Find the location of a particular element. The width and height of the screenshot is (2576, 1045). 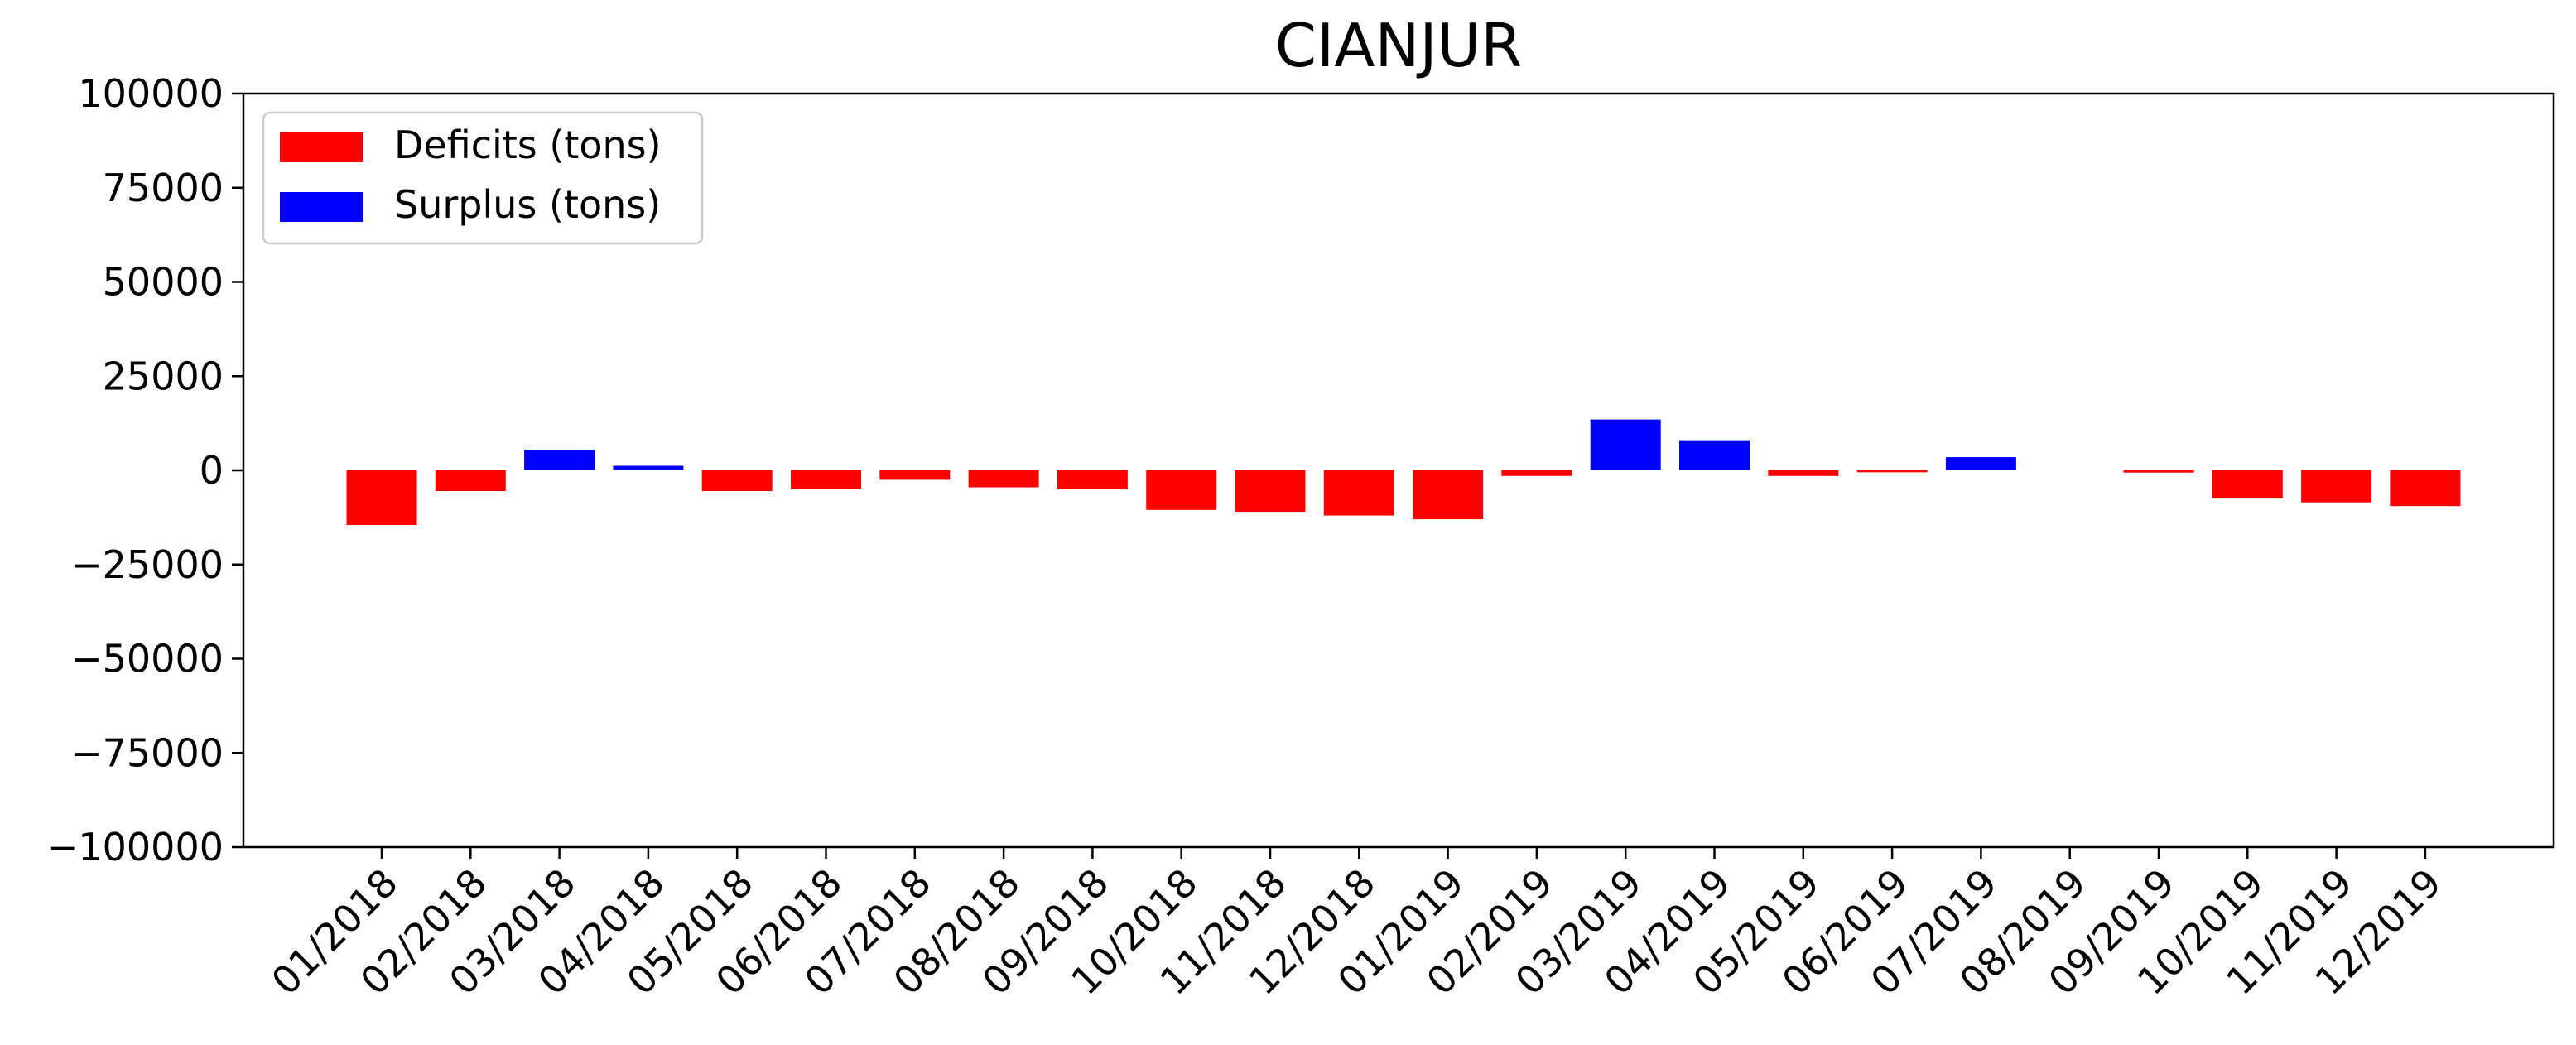

y-tick-label: 0 is located at coordinates (212, 470).